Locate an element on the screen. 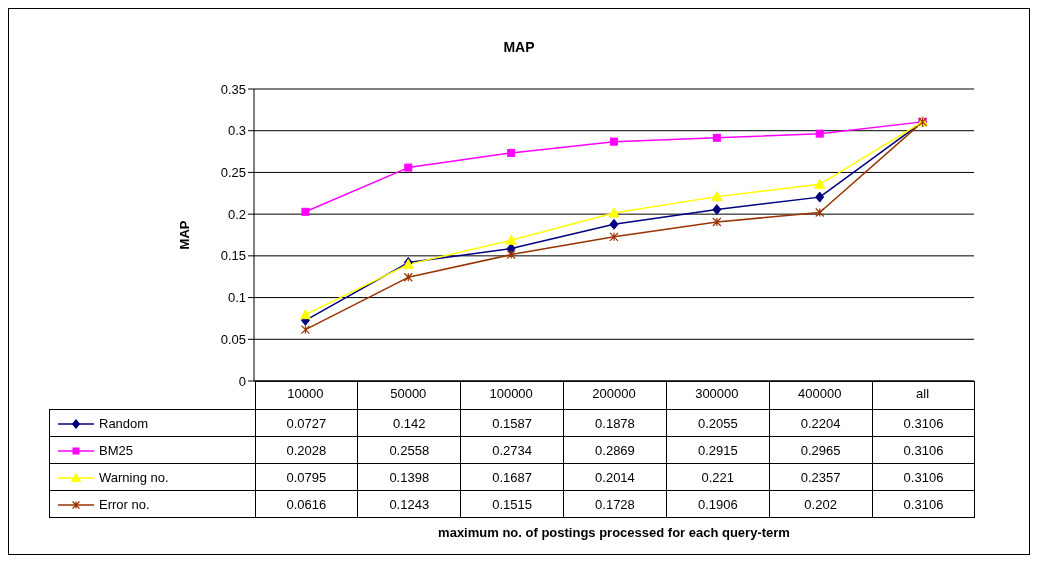 Image resolution: width=1042 pixels, height=563 pixels. y-tick-label: 0 is located at coordinates (242, 381).